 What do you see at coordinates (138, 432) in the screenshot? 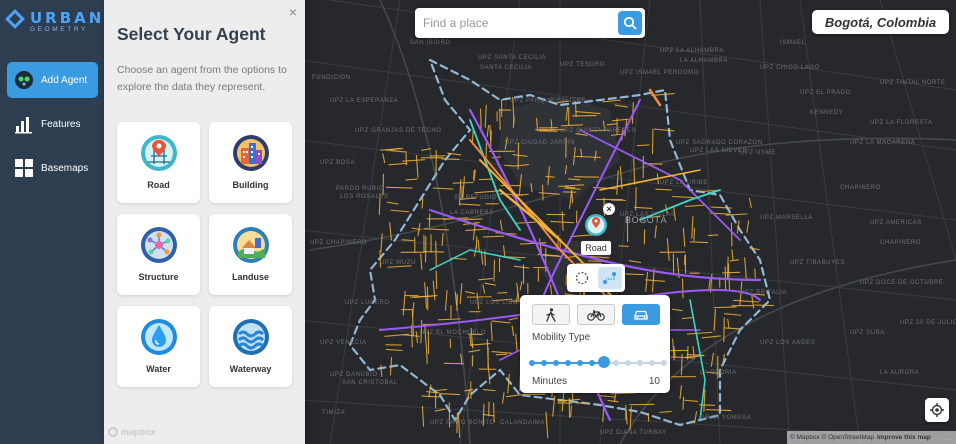
I see `mapbox-logo-text: mapbox` at bounding box center [138, 432].